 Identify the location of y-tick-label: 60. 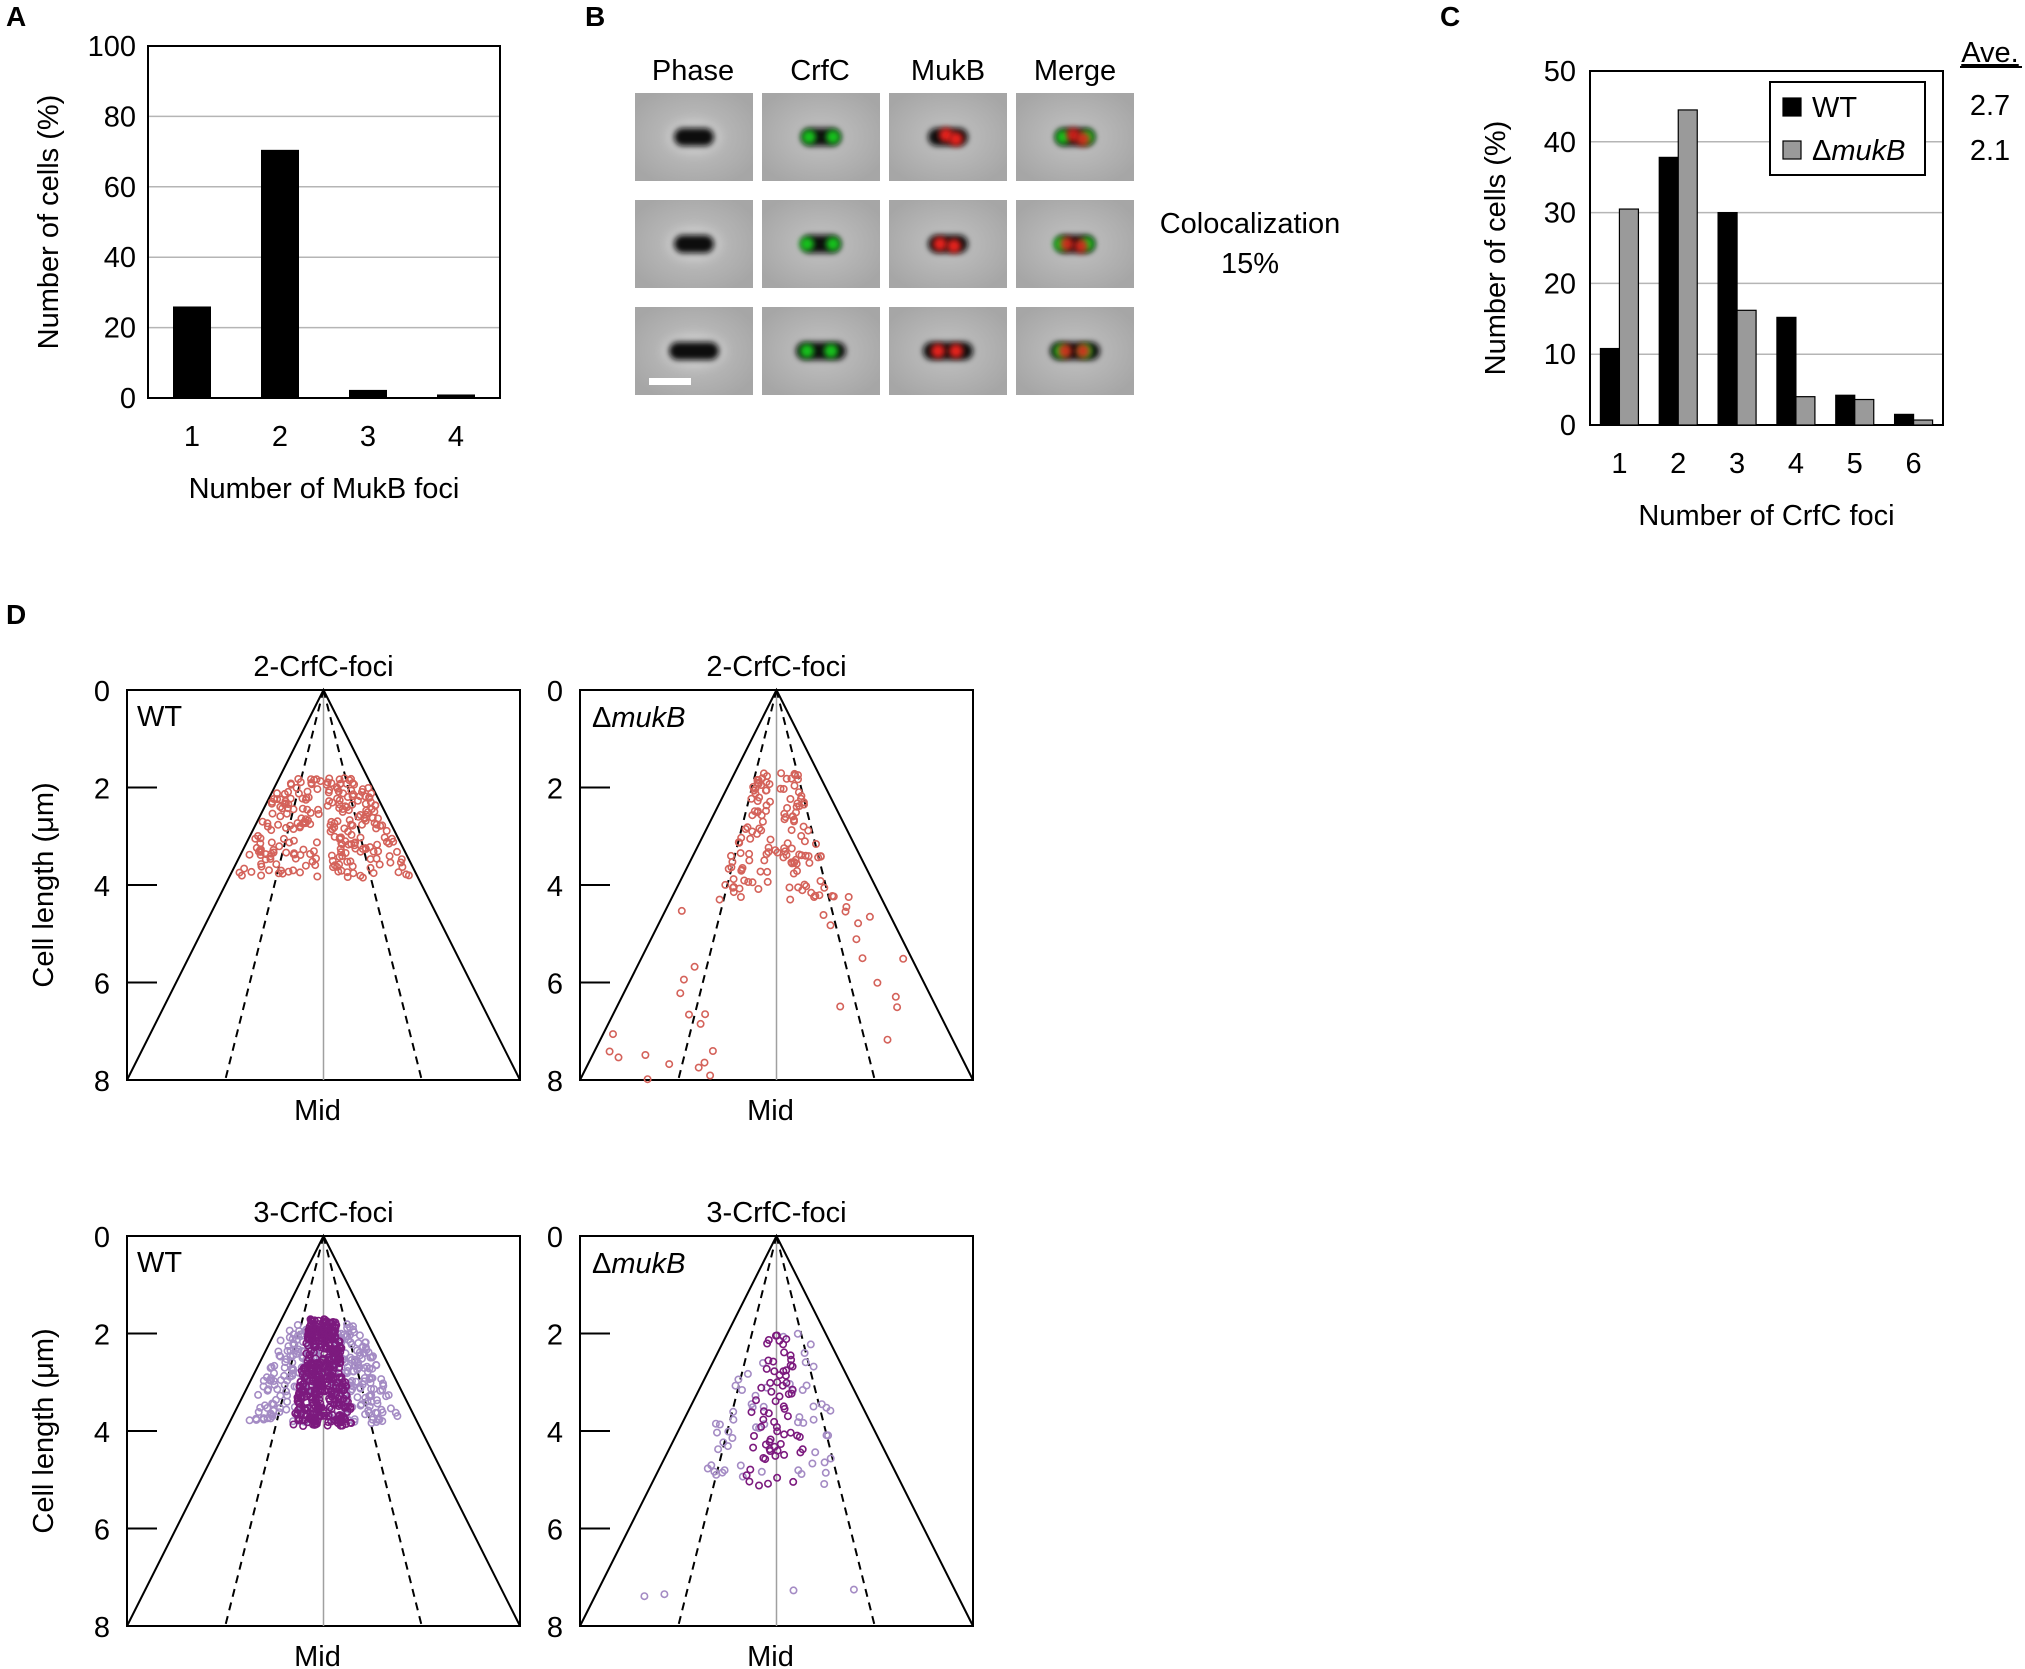
(120, 188).